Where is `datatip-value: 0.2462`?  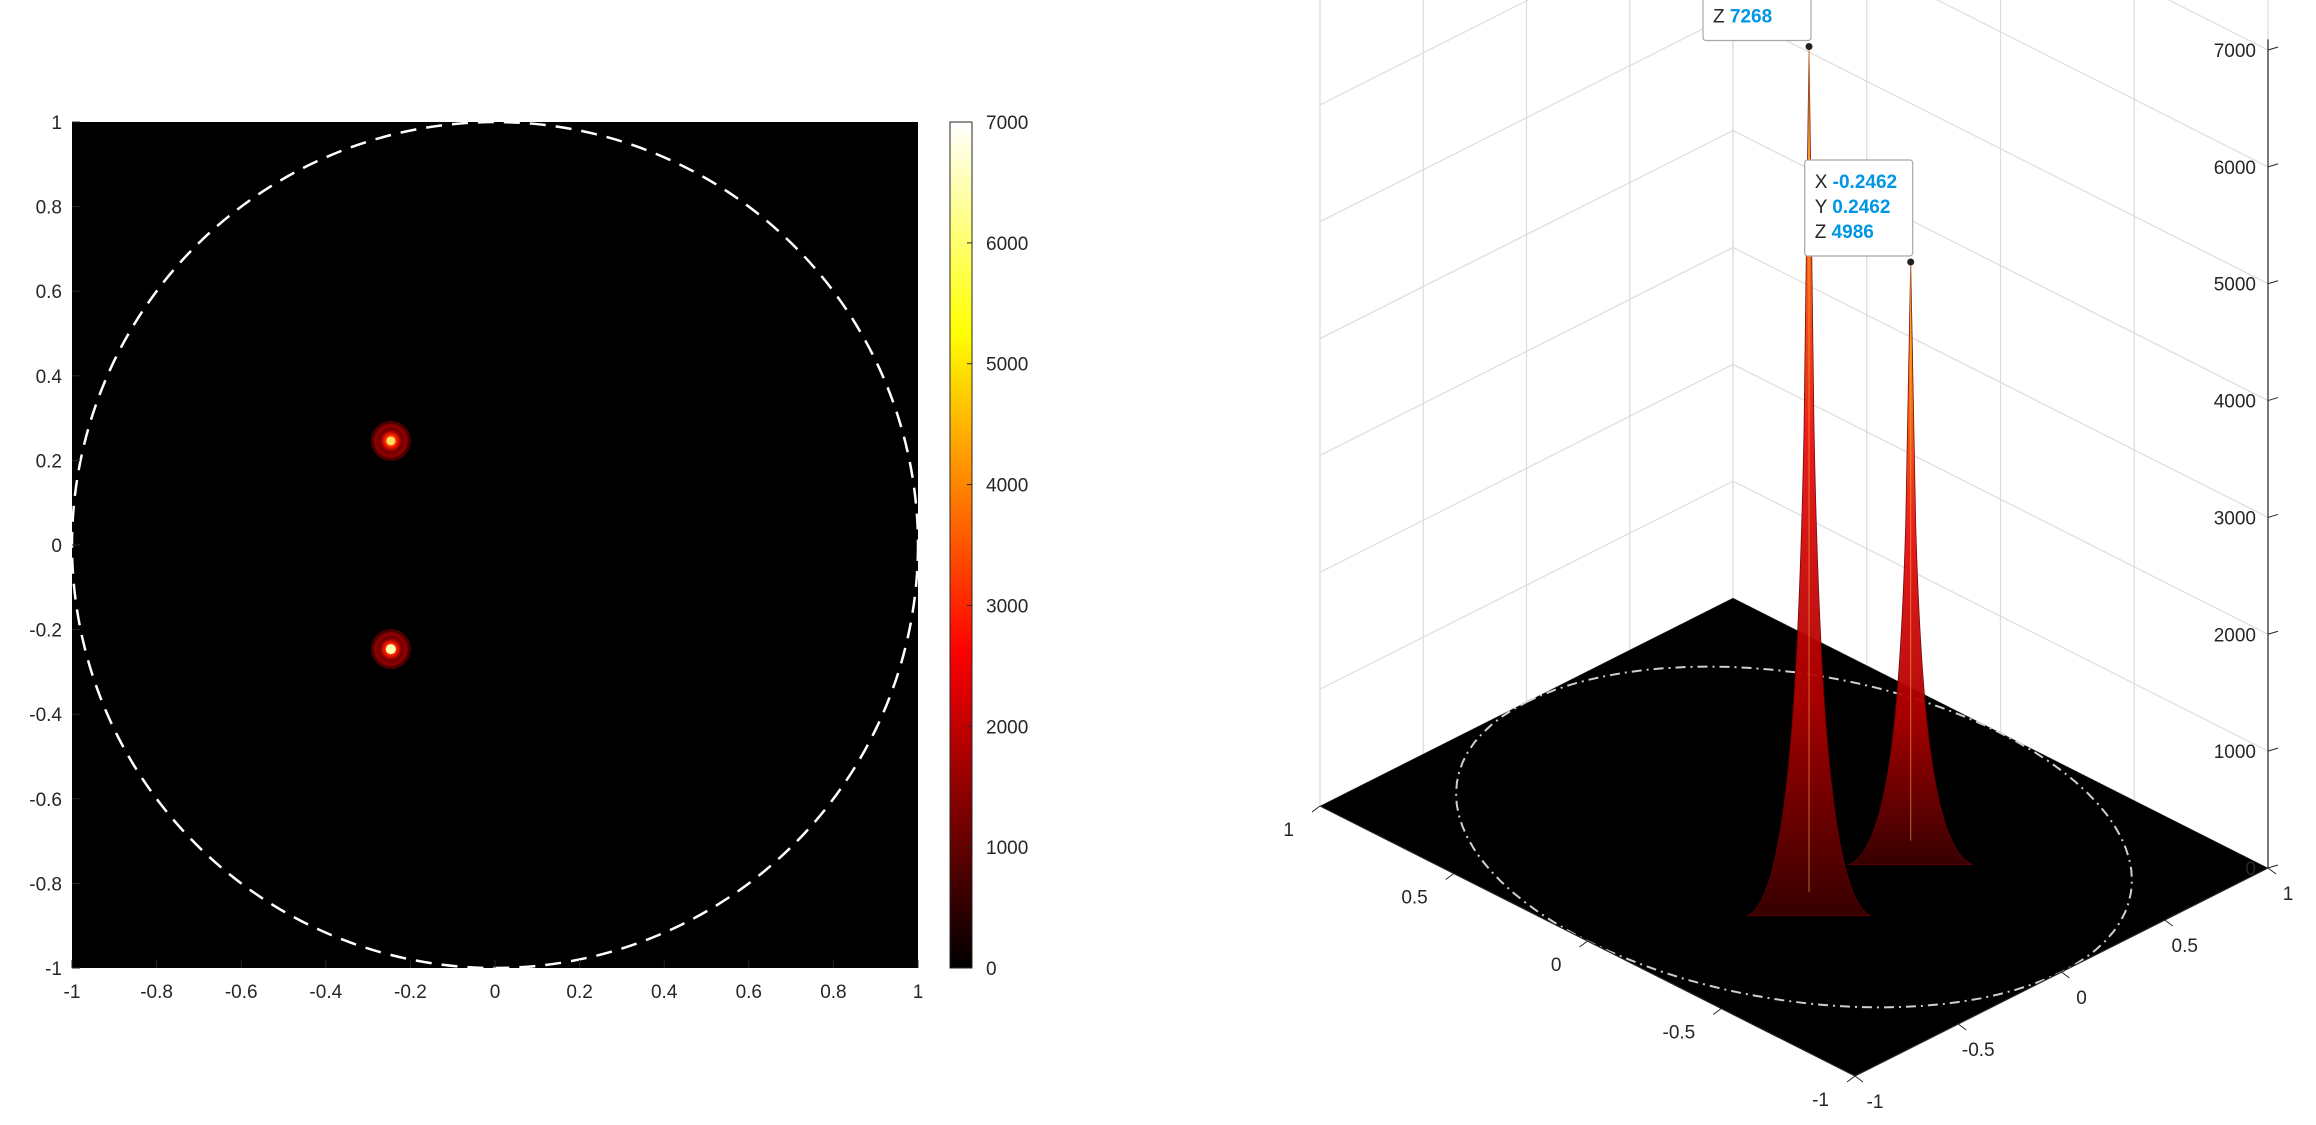 datatip-value: 0.2462 is located at coordinates (1861, 207).